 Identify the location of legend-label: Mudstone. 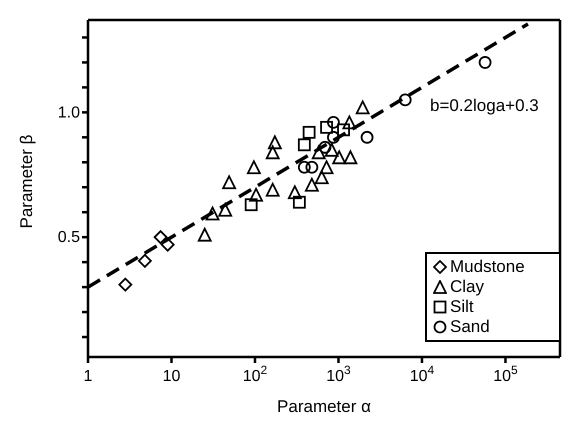
(487, 267).